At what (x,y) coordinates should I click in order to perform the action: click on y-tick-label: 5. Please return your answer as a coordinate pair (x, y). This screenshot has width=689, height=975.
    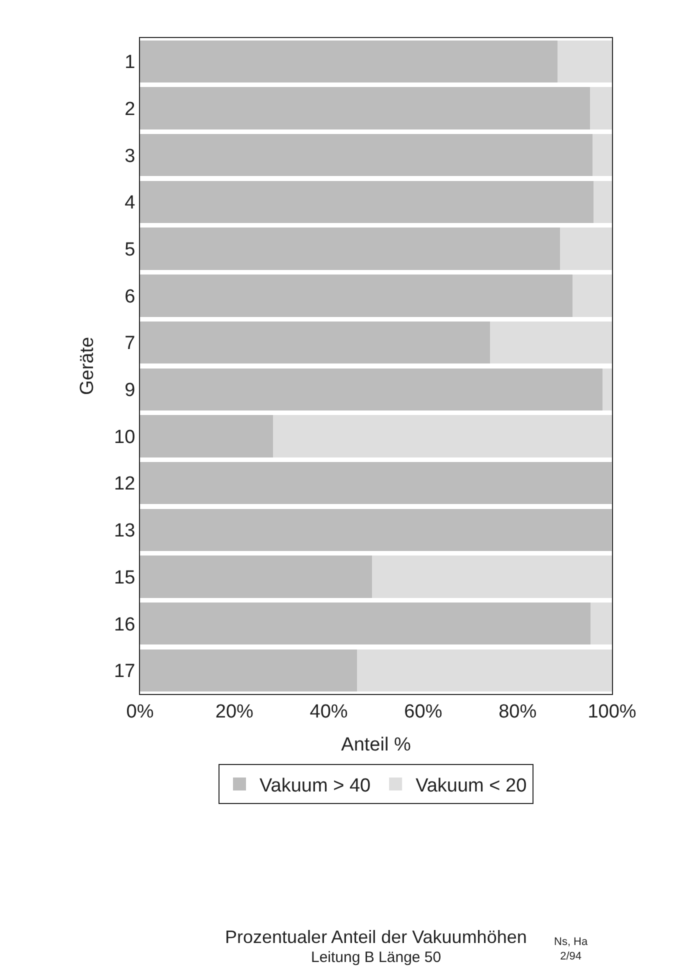
    Looking at the image, I should click on (130, 249).